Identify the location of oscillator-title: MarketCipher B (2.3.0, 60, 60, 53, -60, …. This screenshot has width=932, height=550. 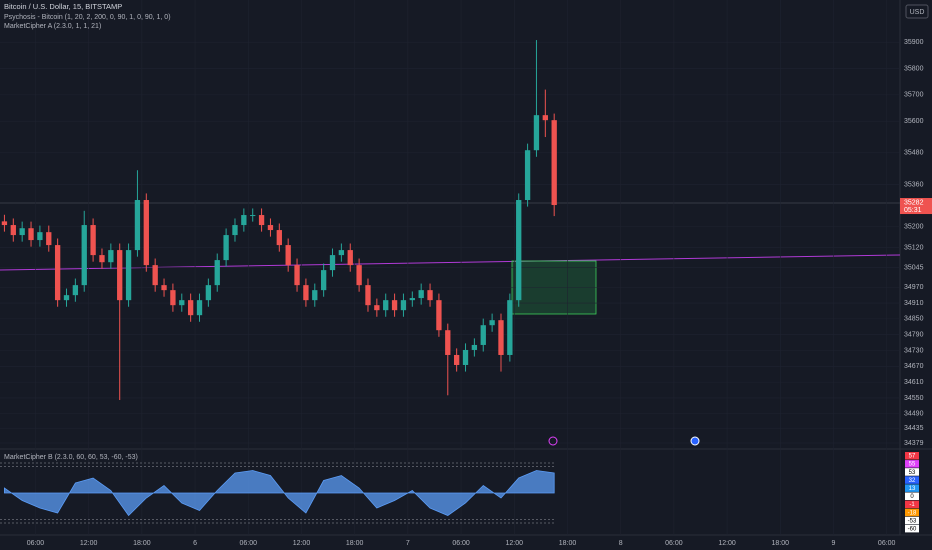
(71, 457).